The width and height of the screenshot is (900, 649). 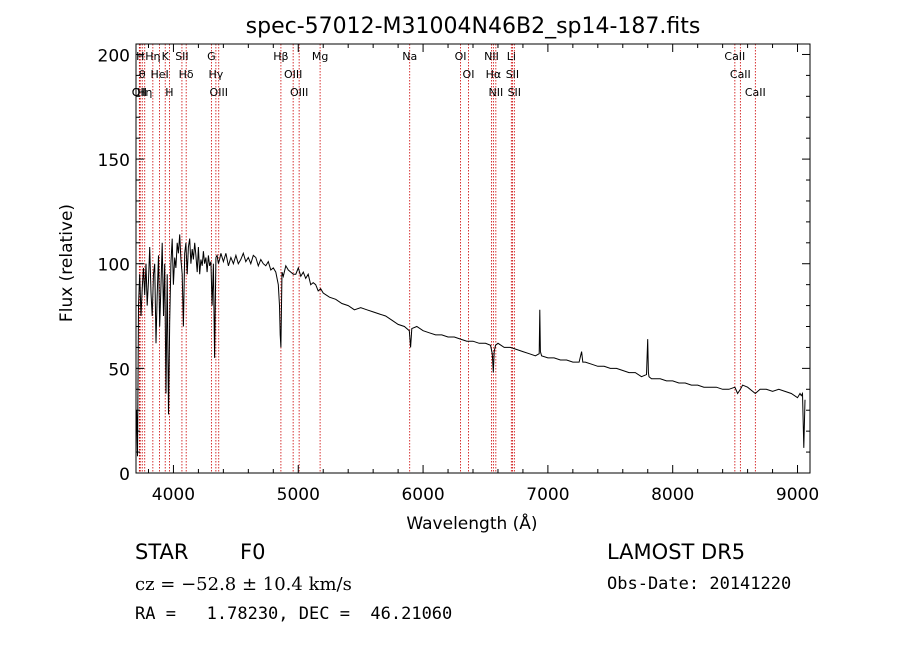 What do you see at coordinates (699, 584) in the screenshot?
I see `observation-date: Obs-Date: 20141220` at bounding box center [699, 584].